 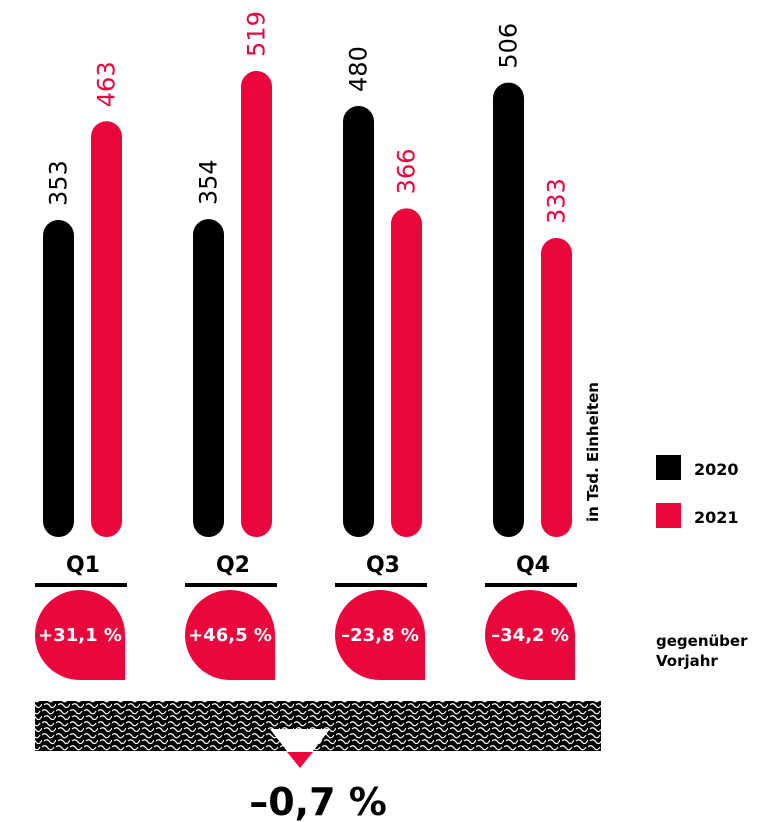 What do you see at coordinates (318, 801) in the screenshot?
I see `total-change: –0,7 %` at bounding box center [318, 801].